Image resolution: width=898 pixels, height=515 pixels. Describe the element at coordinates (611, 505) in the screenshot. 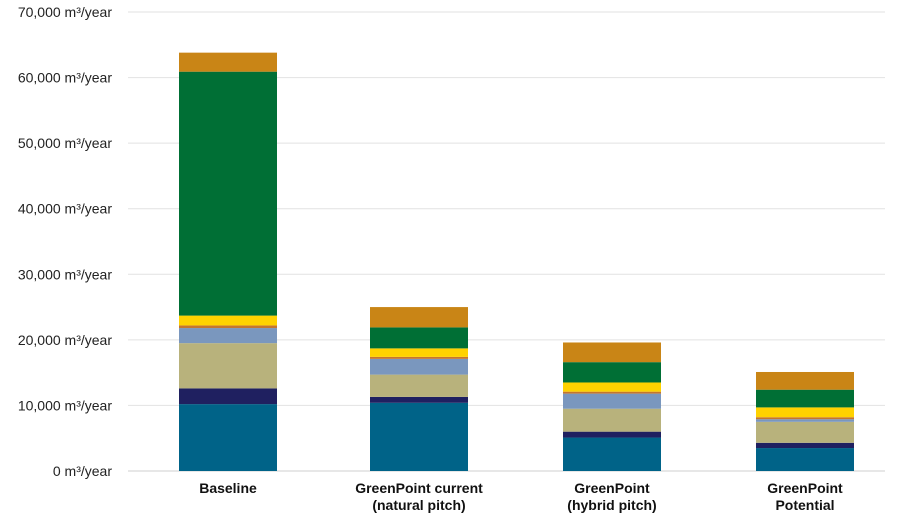

I see `x-category-label: (hybrid pitch)` at that location.